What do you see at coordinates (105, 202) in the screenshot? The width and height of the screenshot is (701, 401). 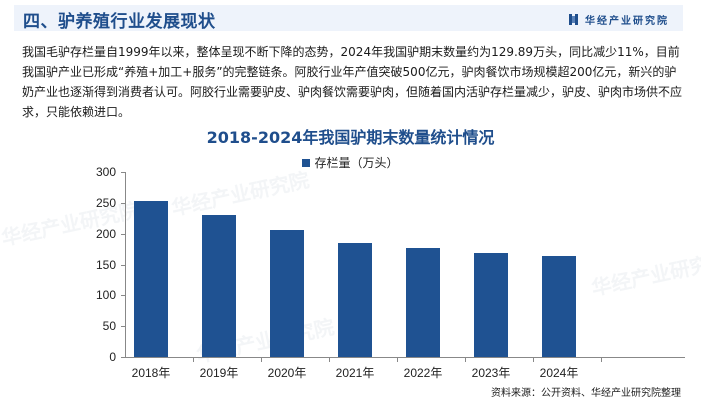 I see `y-tick-label: 250` at bounding box center [105, 202].